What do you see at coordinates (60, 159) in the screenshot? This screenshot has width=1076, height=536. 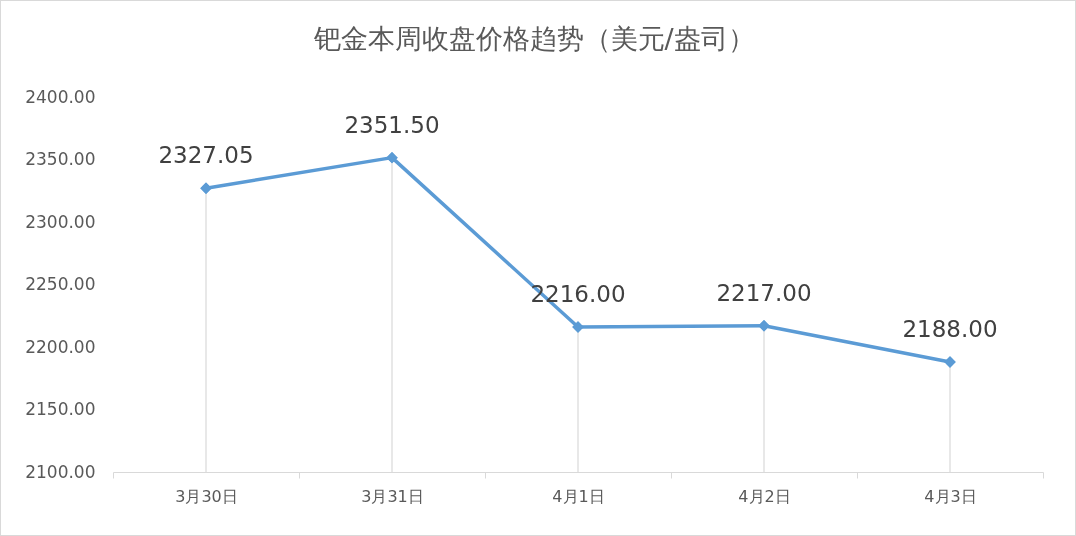 I see `y-tick-label: 2350.00` at bounding box center [60, 159].